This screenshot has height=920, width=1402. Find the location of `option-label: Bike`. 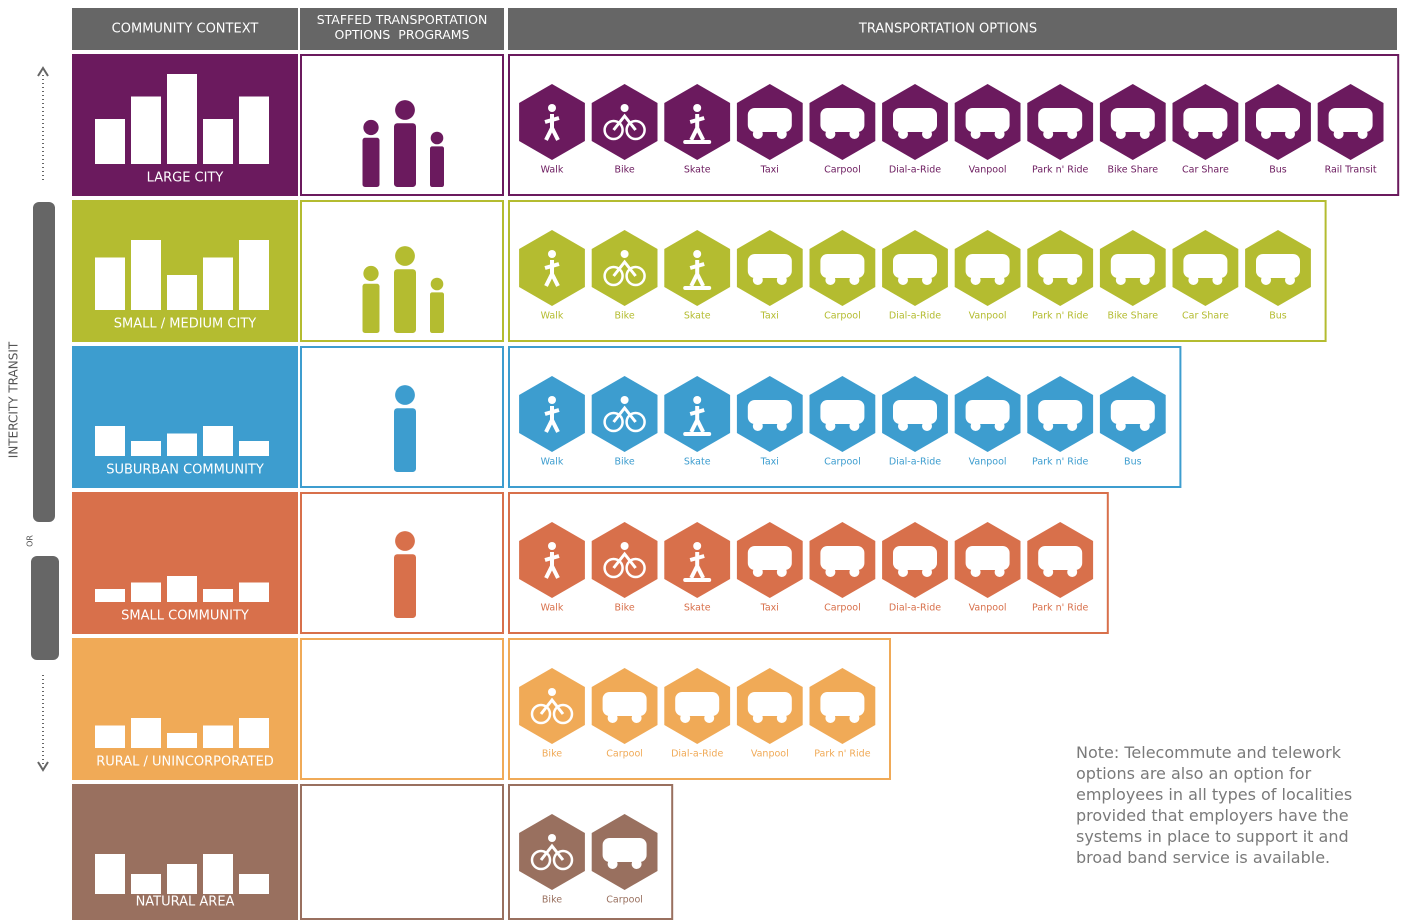

option-label: Bike is located at coordinates (625, 608).